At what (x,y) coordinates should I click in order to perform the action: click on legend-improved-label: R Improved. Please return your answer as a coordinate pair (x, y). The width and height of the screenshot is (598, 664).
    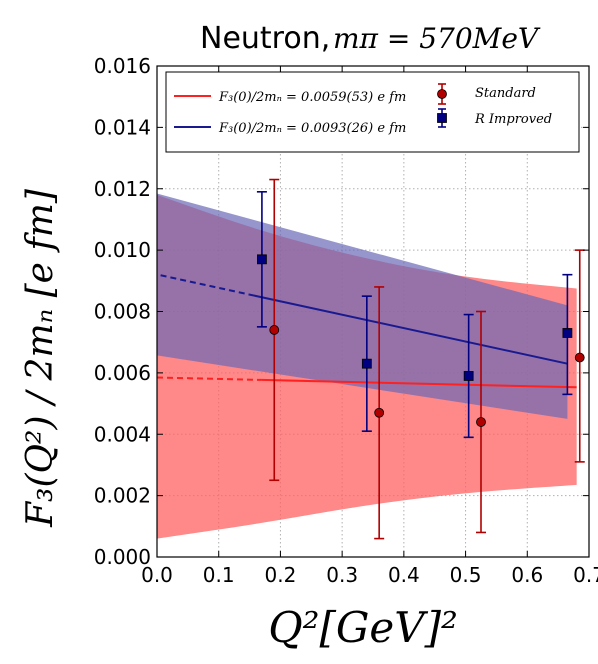
    Looking at the image, I should click on (513, 119).